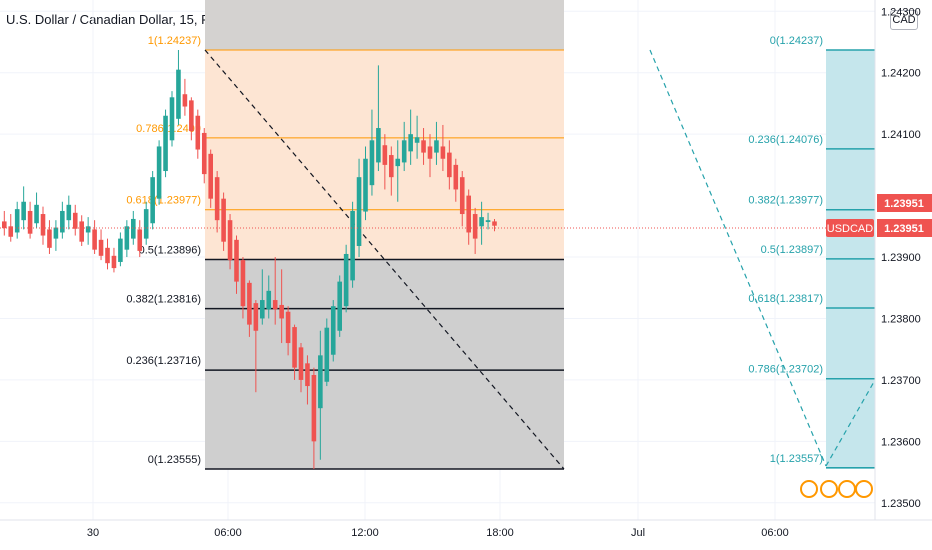 This screenshot has width=932, height=550. Describe the element at coordinates (792, 250) in the screenshot. I see `fib-level-label: 0.5(1.23897)` at that location.